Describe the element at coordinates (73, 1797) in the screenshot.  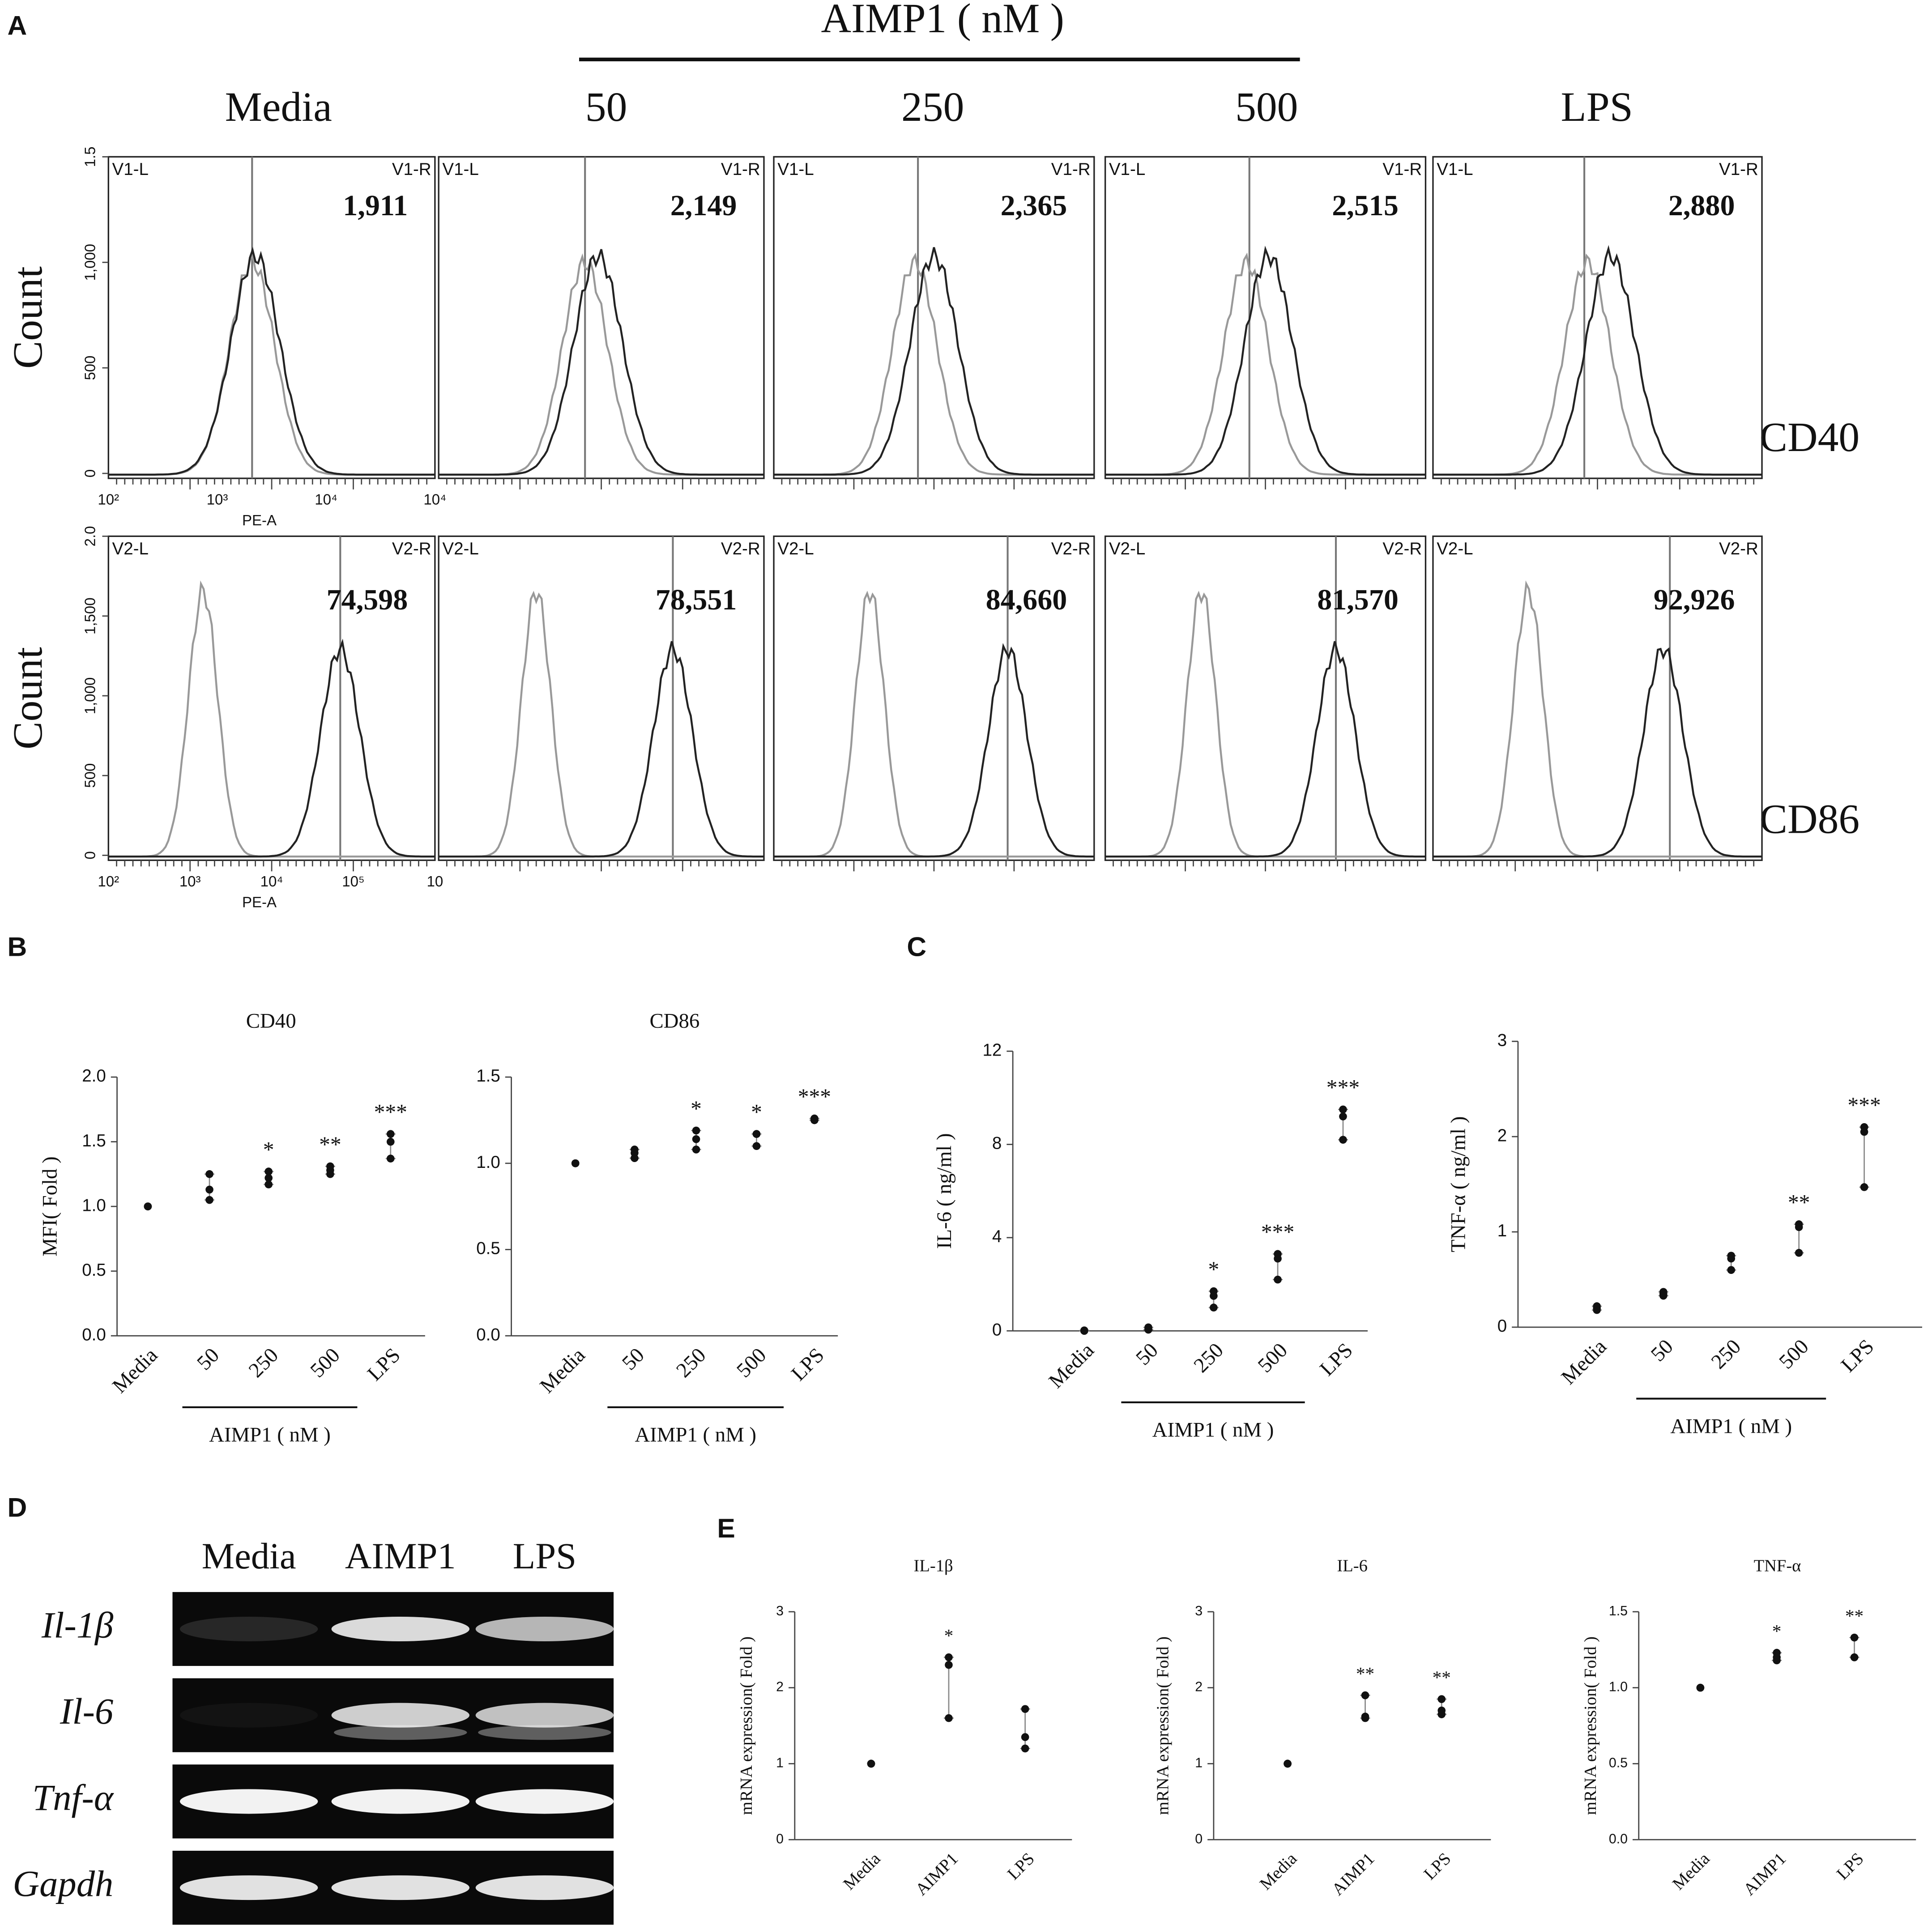
I see `gene-label: Tnf-α` at that location.